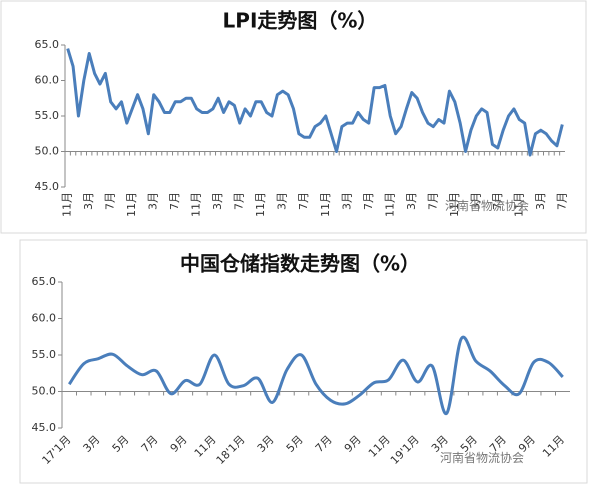  Describe the element at coordinates (300, 21) in the screenshot. I see `chart-title: LPI走势图（%）` at that location.